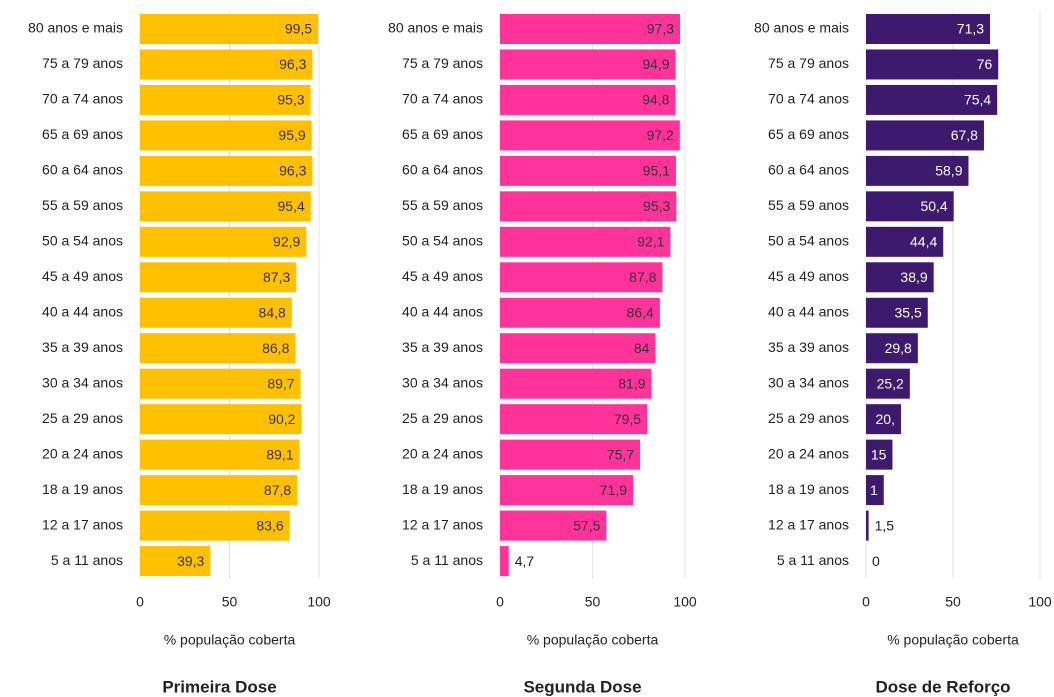 The height and width of the screenshot is (697, 1054). What do you see at coordinates (642, 277) in the screenshot?
I see `value-label: 87,8` at bounding box center [642, 277].